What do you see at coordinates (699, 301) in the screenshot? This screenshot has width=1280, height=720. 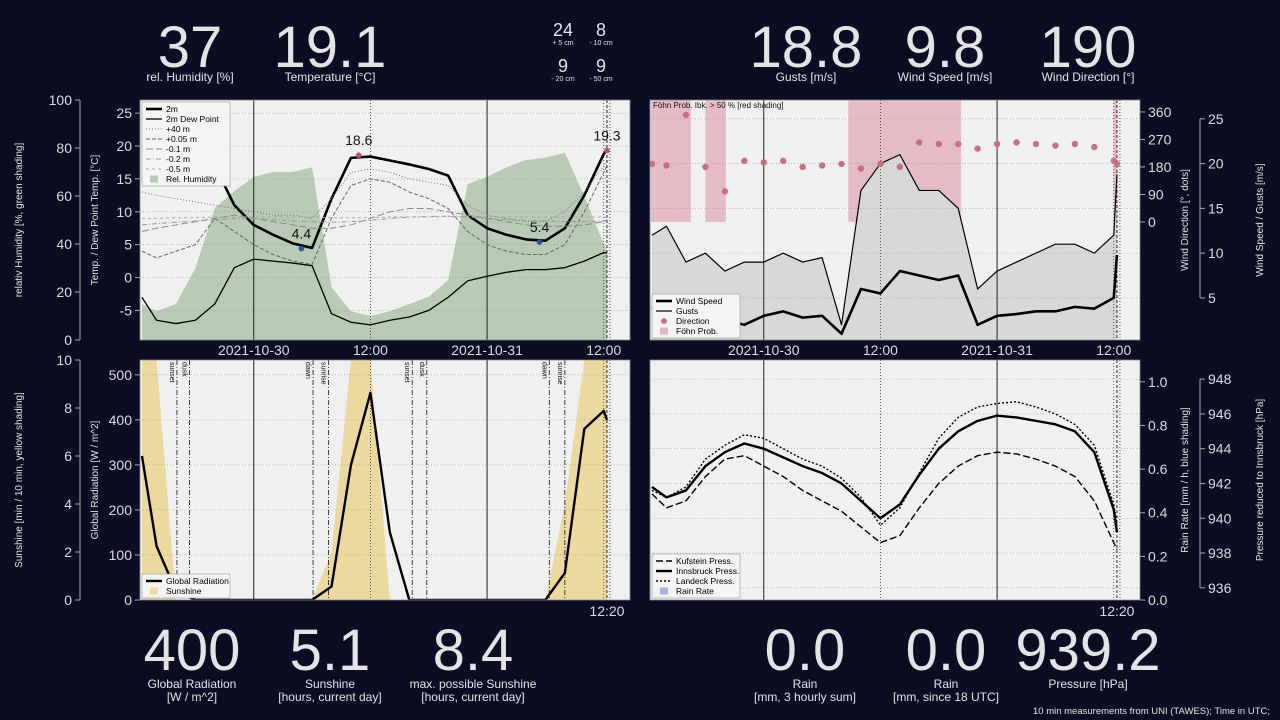 I see `legend-label: Wind Speed` at bounding box center [699, 301].